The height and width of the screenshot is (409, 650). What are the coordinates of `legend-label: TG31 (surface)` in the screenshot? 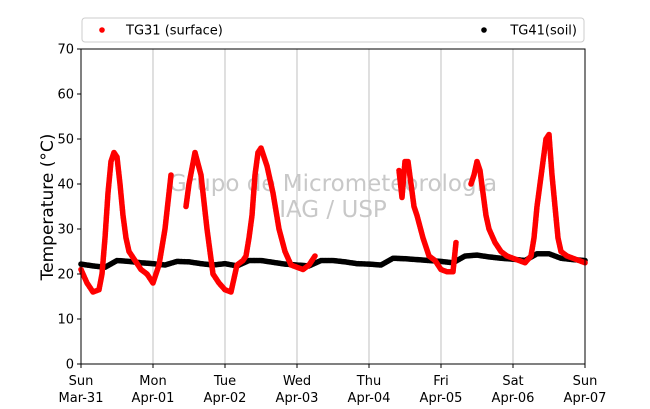 It's located at (174, 31).